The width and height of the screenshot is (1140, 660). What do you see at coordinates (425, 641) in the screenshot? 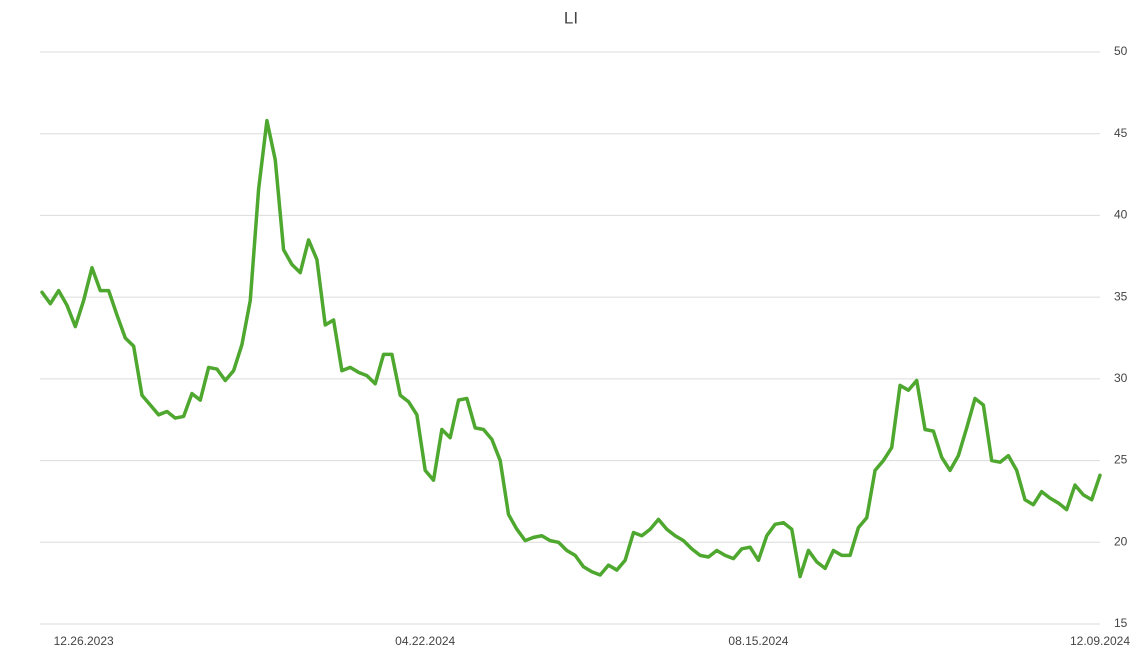
I see `x-tick-label: 04.22.2024` at bounding box center [425, 641].